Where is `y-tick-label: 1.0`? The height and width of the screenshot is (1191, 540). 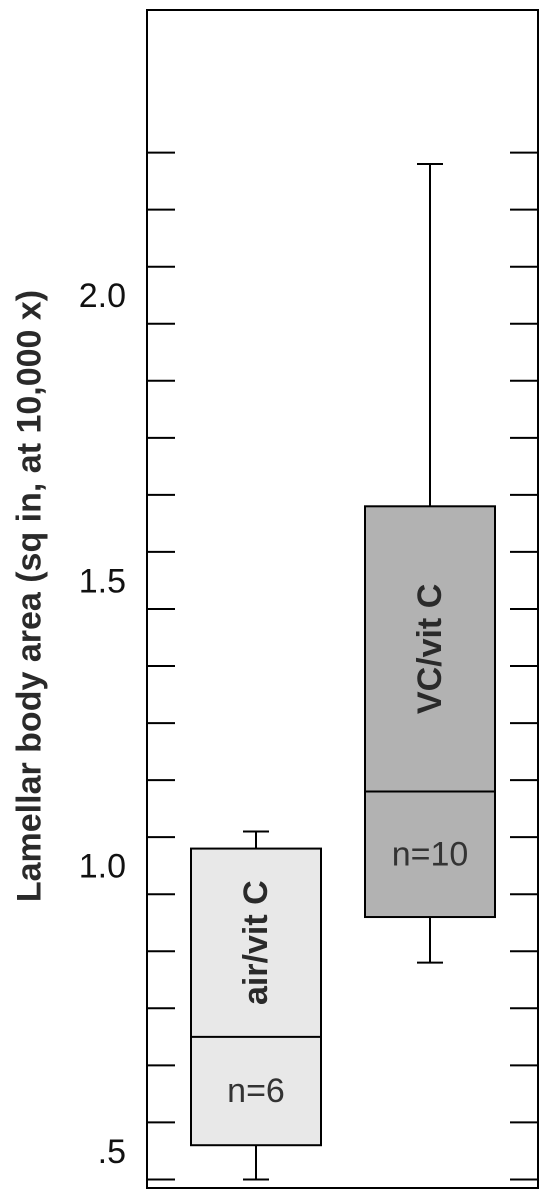 y-tick-label: 1.0 is located at coordinates (102, 867).